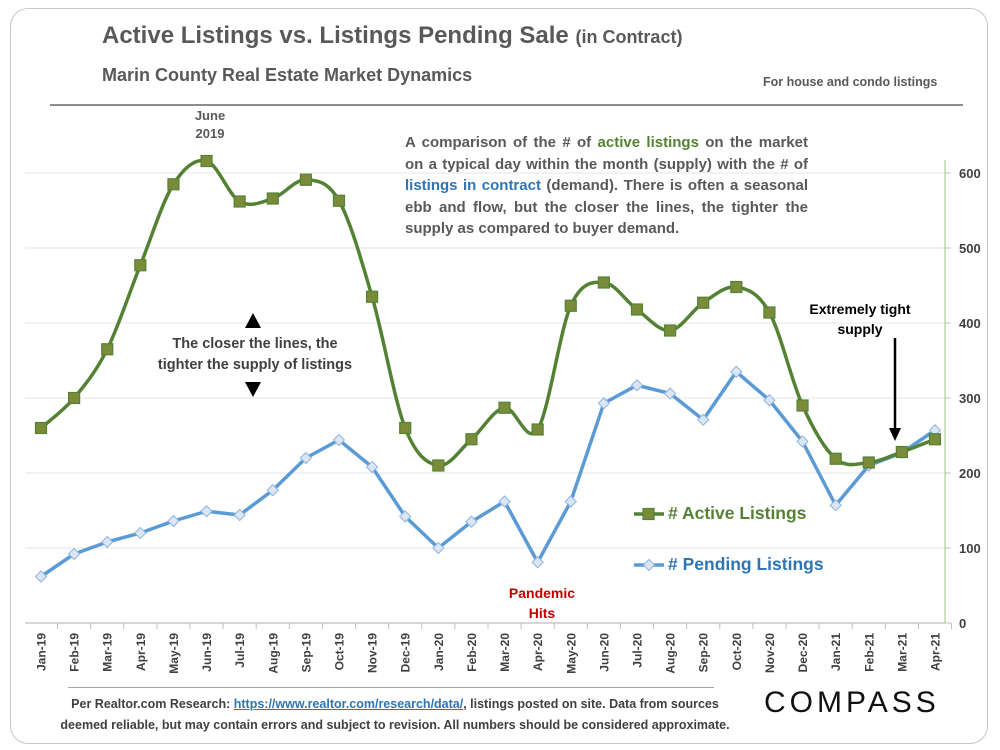 This screenshot has width=1000, height=750. Describe the element at coordinates (803, 653) in the screenshot. I see `x-tick-label-Dec-20: Dec-20` at that location.